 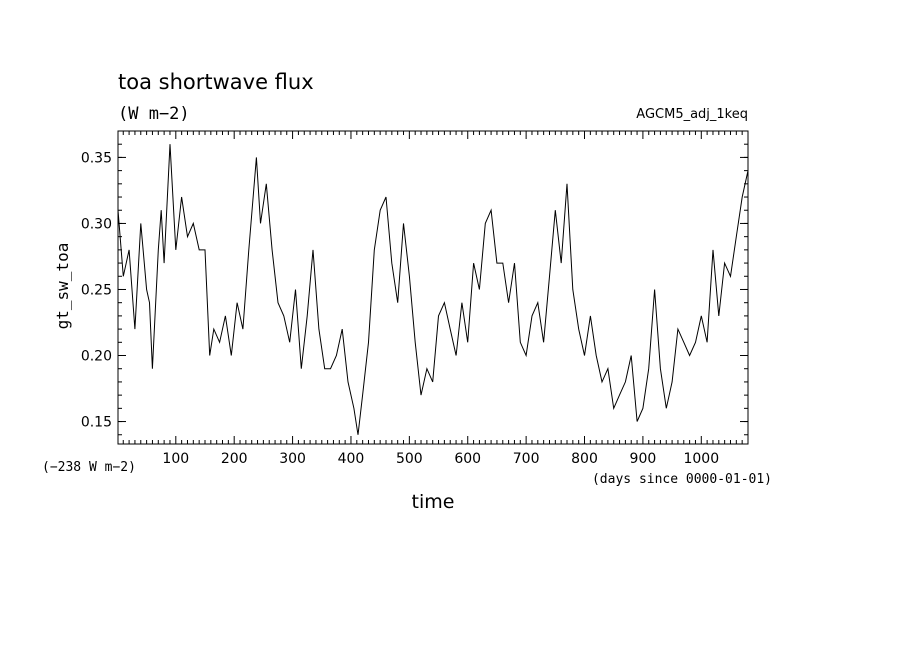 What do you see at coordinates (351, 459) in the screenshot?
I see `x-tick-label: 400` at bounding box center [351, 459].